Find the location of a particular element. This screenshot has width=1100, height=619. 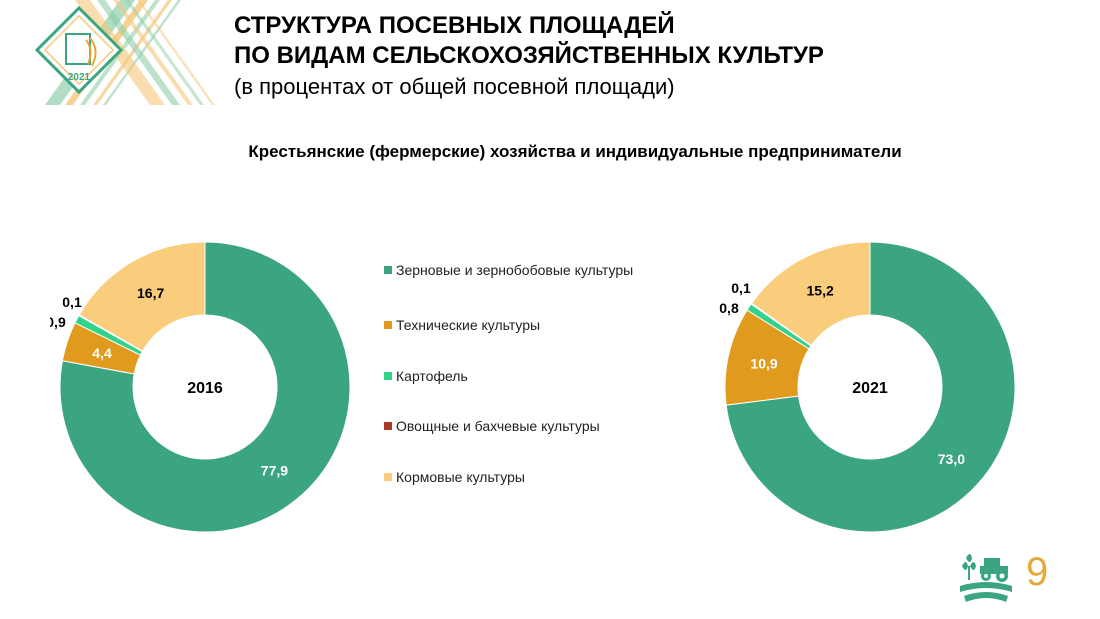

legend-item-technical: Технические культуры is located at coordinates (462, 325).